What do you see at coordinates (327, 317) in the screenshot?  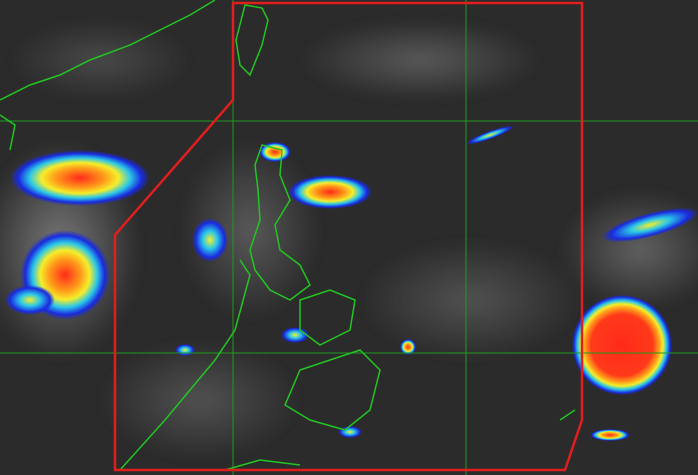 I see `visayas-coast` at bounding box center [327, 317].